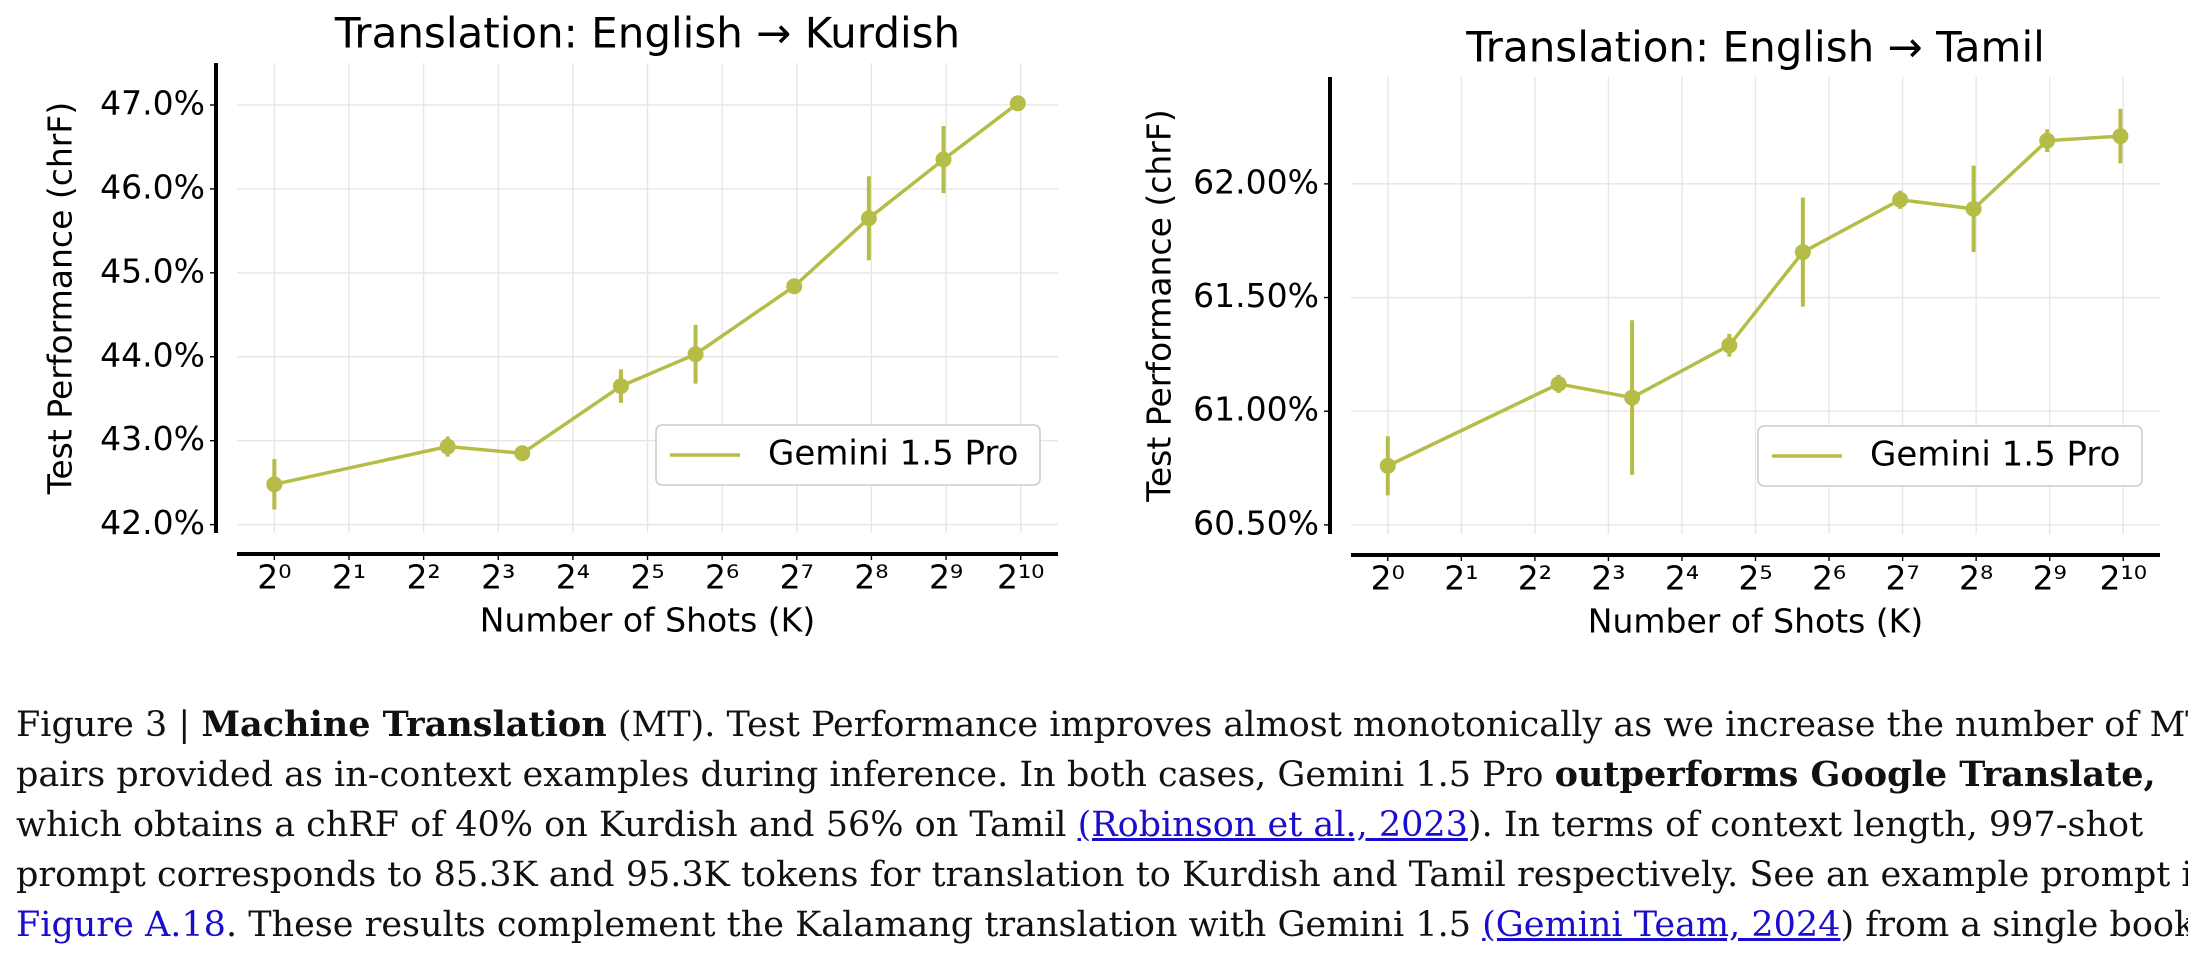 The width and height of the screenshot is (2188, 960). What do you see at coordinates (1256, 295) in the screenshot?
I see `y-tick-label: 61.50%` at bounding box center [1256, 295].